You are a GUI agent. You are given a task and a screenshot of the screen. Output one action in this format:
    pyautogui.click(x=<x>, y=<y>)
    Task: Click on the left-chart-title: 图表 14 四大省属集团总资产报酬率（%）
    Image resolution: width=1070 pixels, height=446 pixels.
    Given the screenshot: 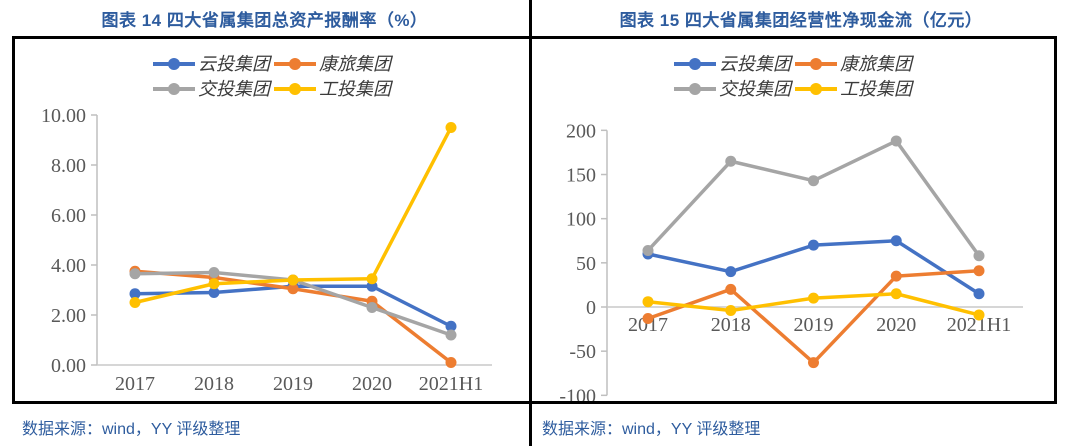 What is the action you would take?
    pyautogui.click(x=264, y=20)
    